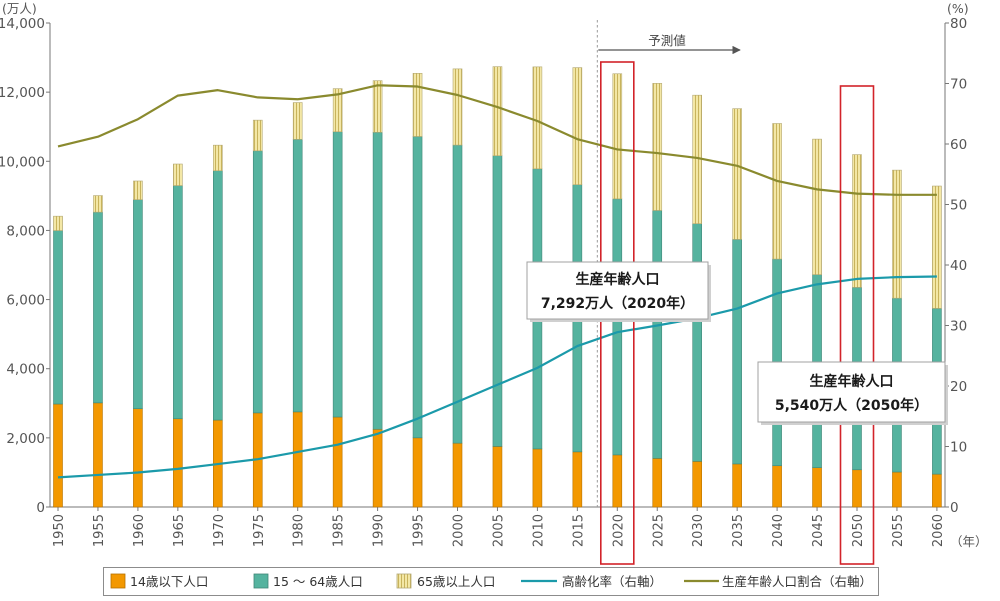 The height and width of the screenshot is (601, 1000). What do you see at coordinates (377, 106) in the screenshot?
I see `bar-age-65-plus-1990` at bounding box center [377, 106].